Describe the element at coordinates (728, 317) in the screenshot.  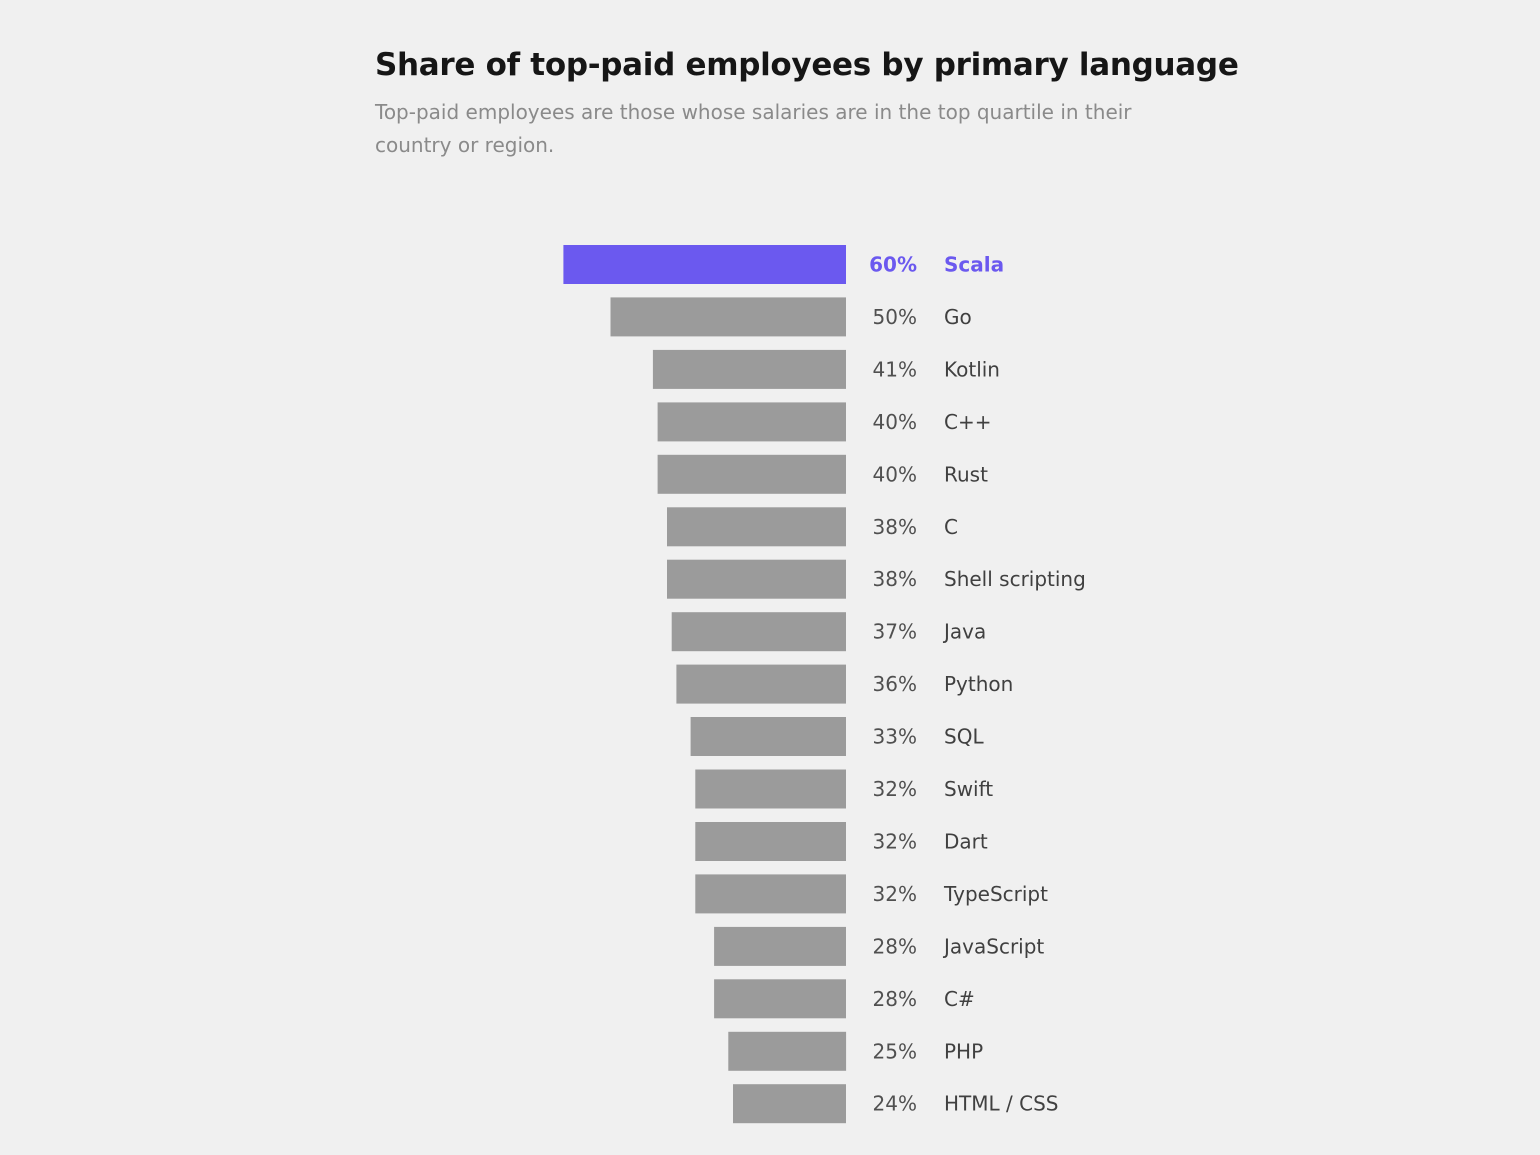
I see `bar-go` at that location.